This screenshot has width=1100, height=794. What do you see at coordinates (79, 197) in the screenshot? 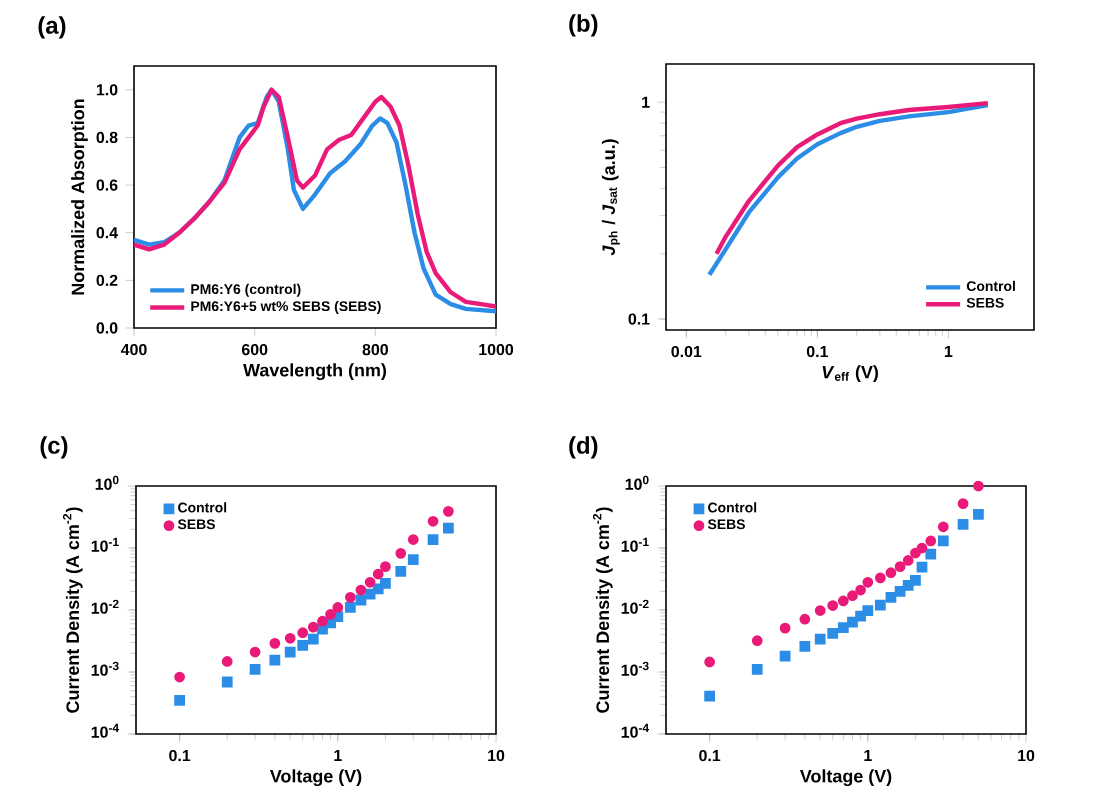
I see `y-axis-title: Normalized Absorption` at bounding box center [79, 197].